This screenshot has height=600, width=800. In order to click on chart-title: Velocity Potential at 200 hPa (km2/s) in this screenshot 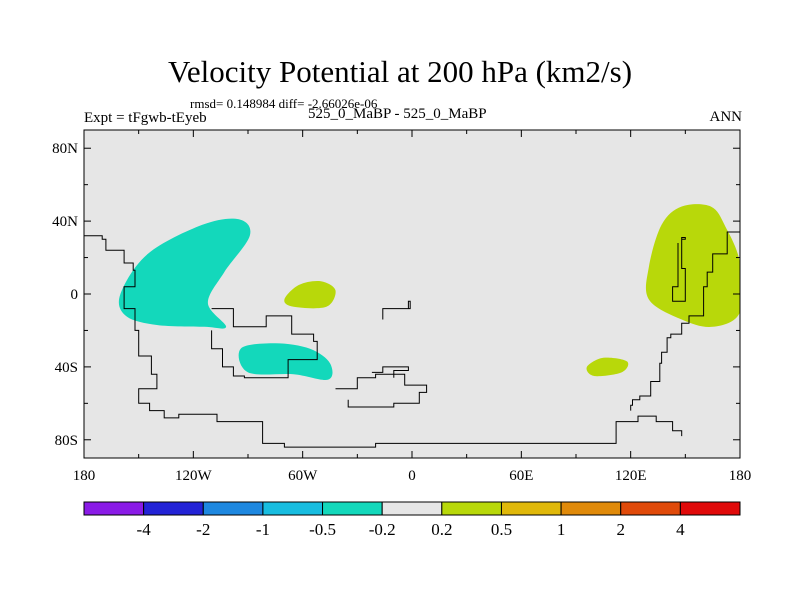, I will do `click(400, 71)`.